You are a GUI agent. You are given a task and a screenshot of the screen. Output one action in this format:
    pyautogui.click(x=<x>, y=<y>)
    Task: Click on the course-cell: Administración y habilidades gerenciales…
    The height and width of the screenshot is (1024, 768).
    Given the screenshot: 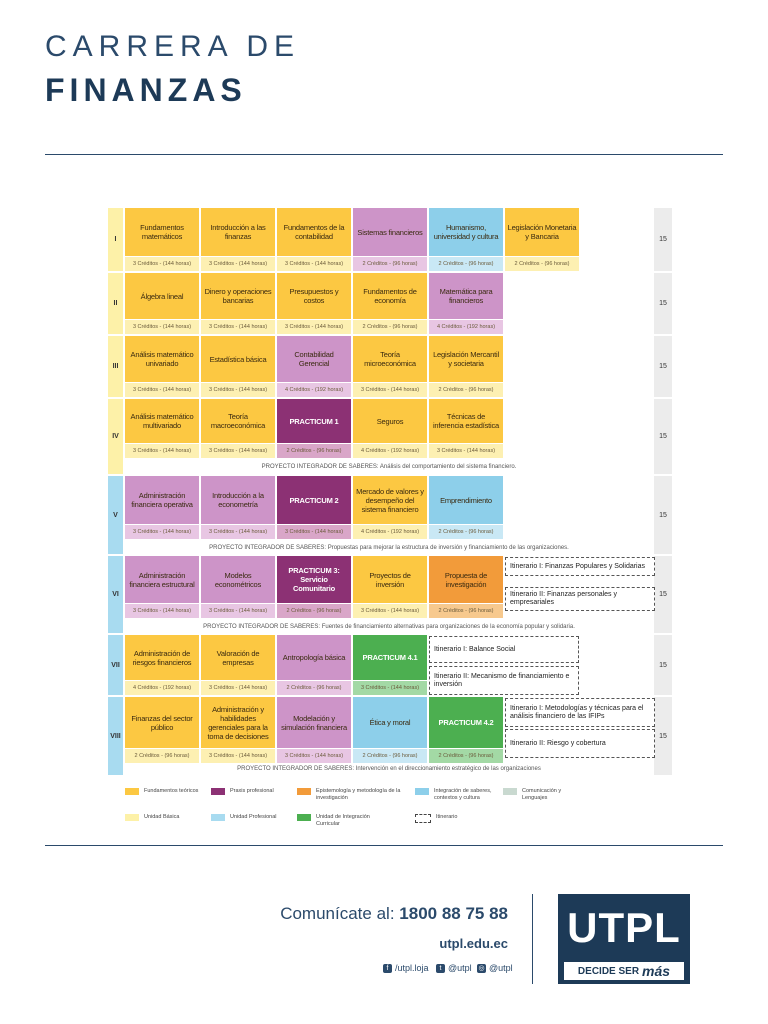 What is the action you would take?
    pyautogui.click(x=238, y=722)
    